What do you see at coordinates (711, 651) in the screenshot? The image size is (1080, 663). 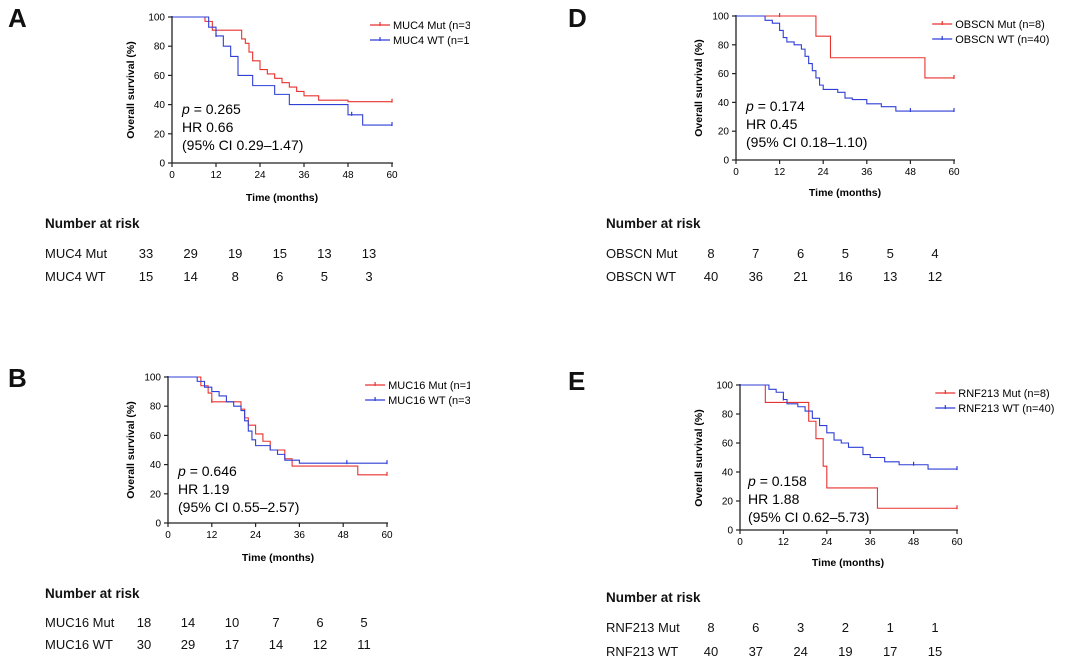 I see `risk-count: 40` at bounding box center [711, 651].